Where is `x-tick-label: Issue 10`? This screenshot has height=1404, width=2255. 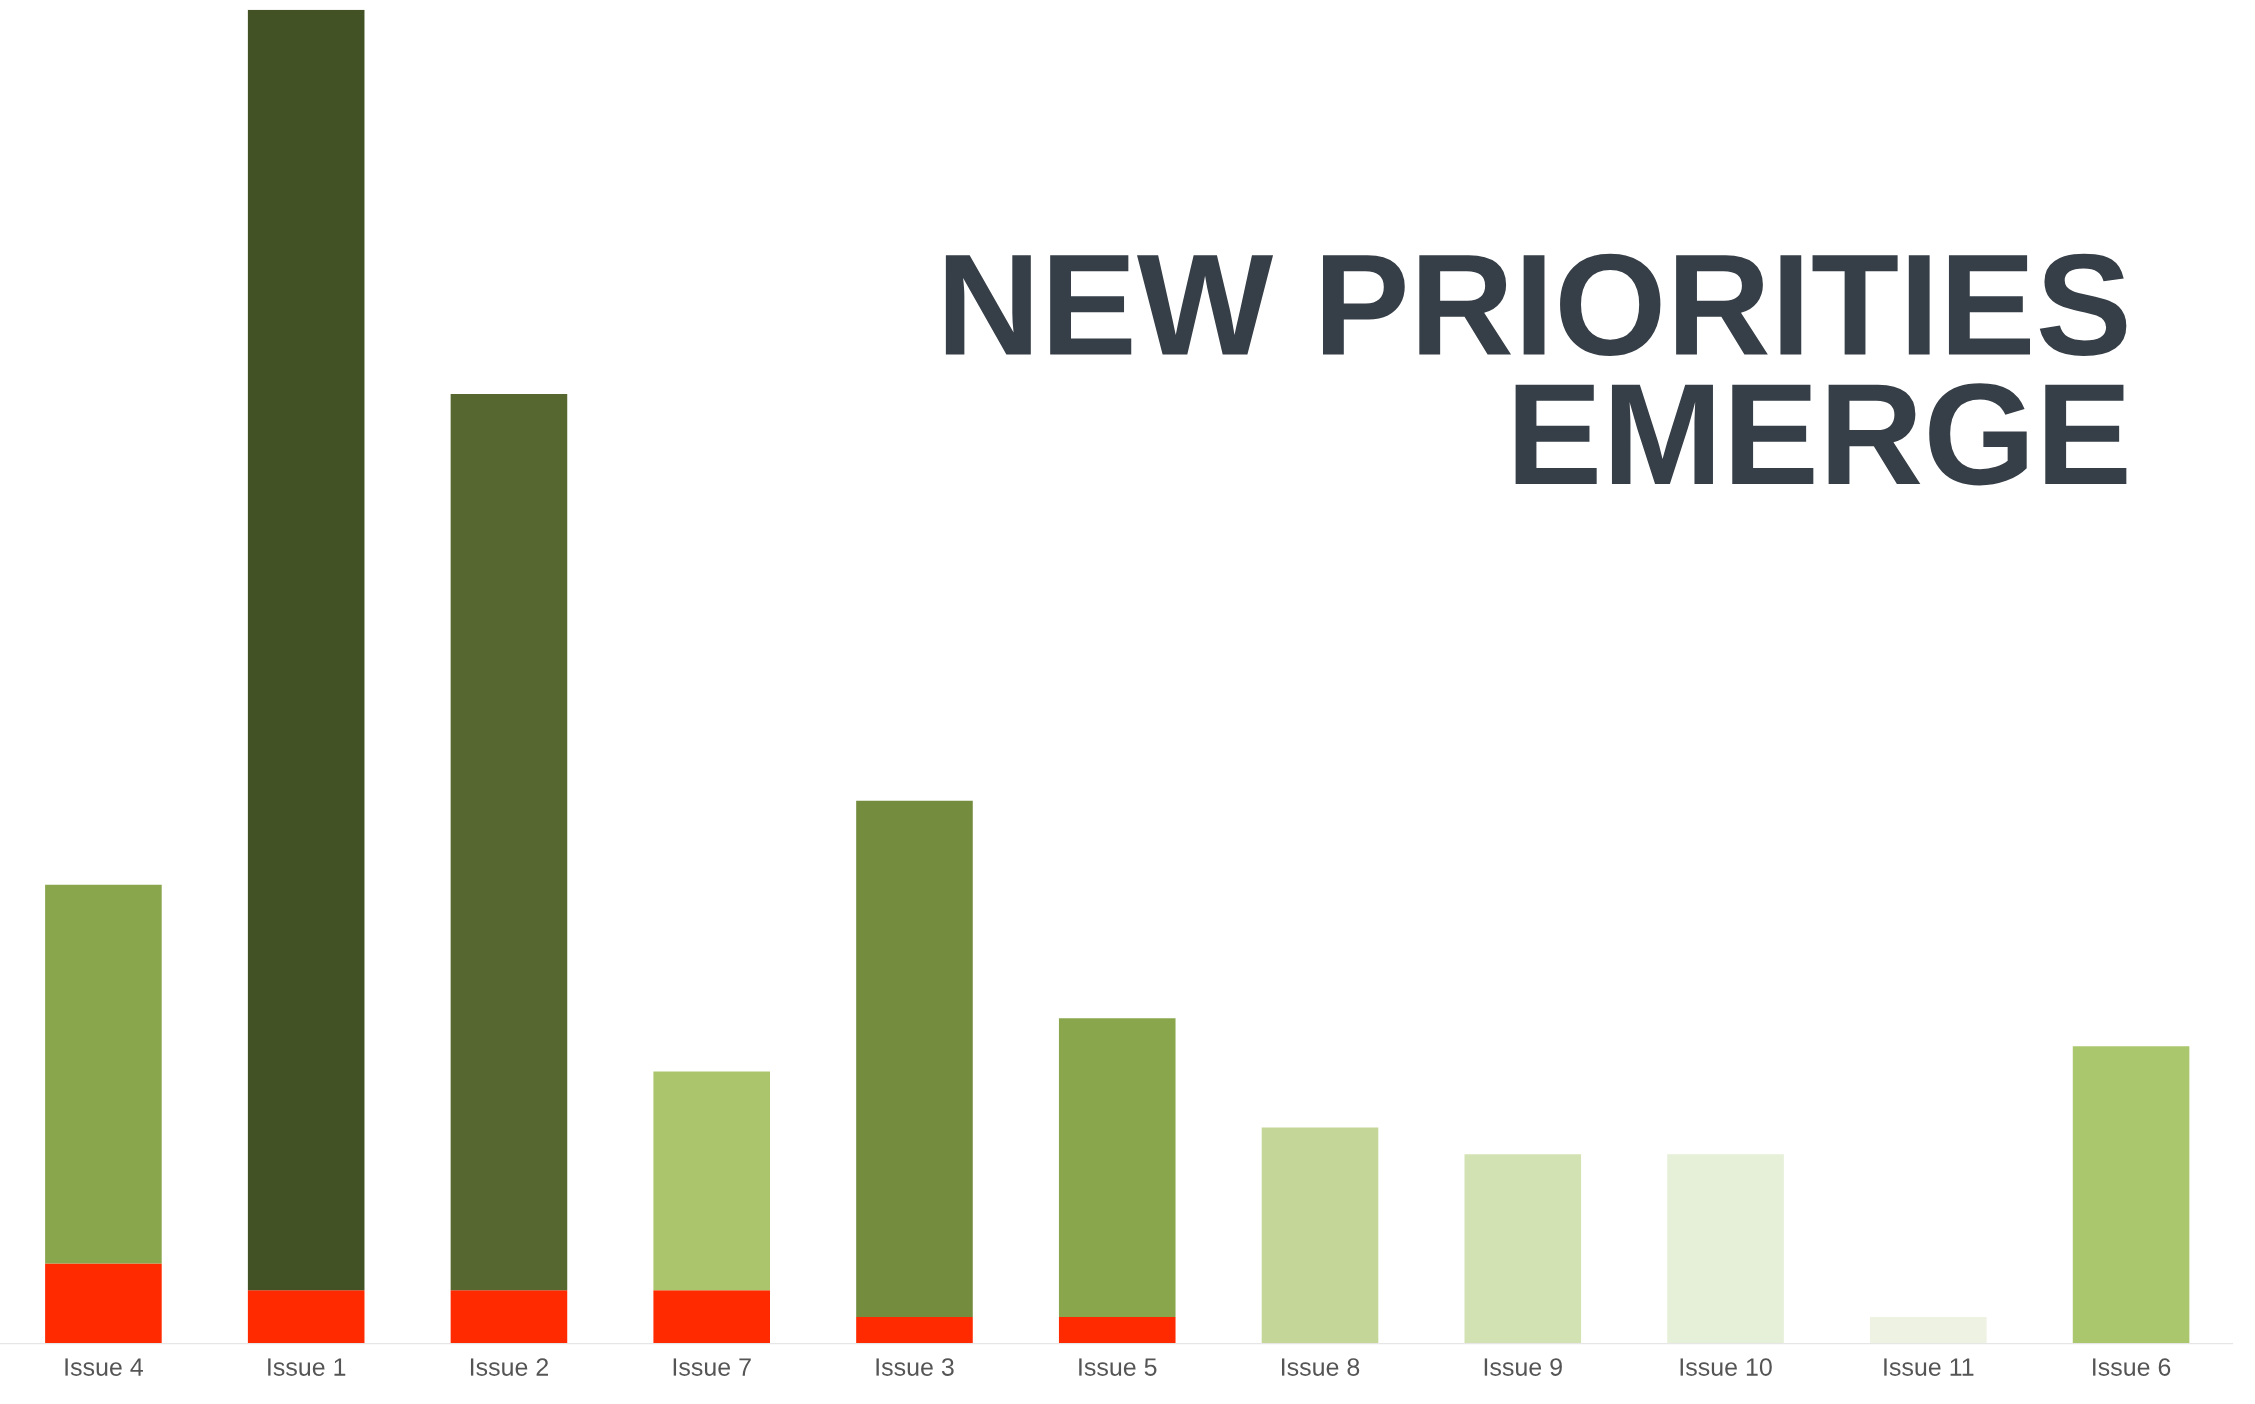 x-tick-label: Issue 10 is located at coordinates (1726, 1367).